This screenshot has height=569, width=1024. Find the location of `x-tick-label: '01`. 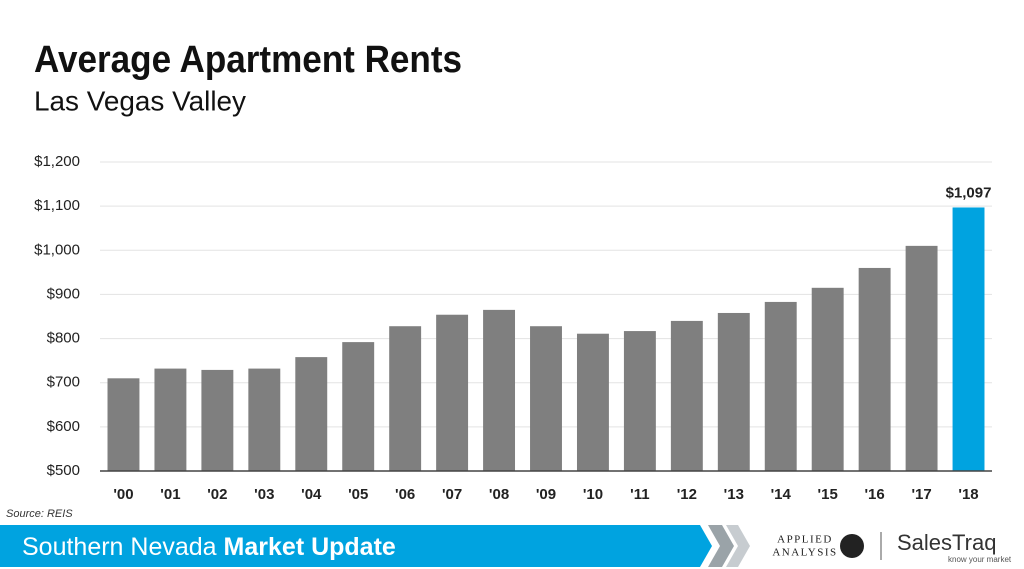

x-tick-label: '01 is located at coordinates (170, 494).